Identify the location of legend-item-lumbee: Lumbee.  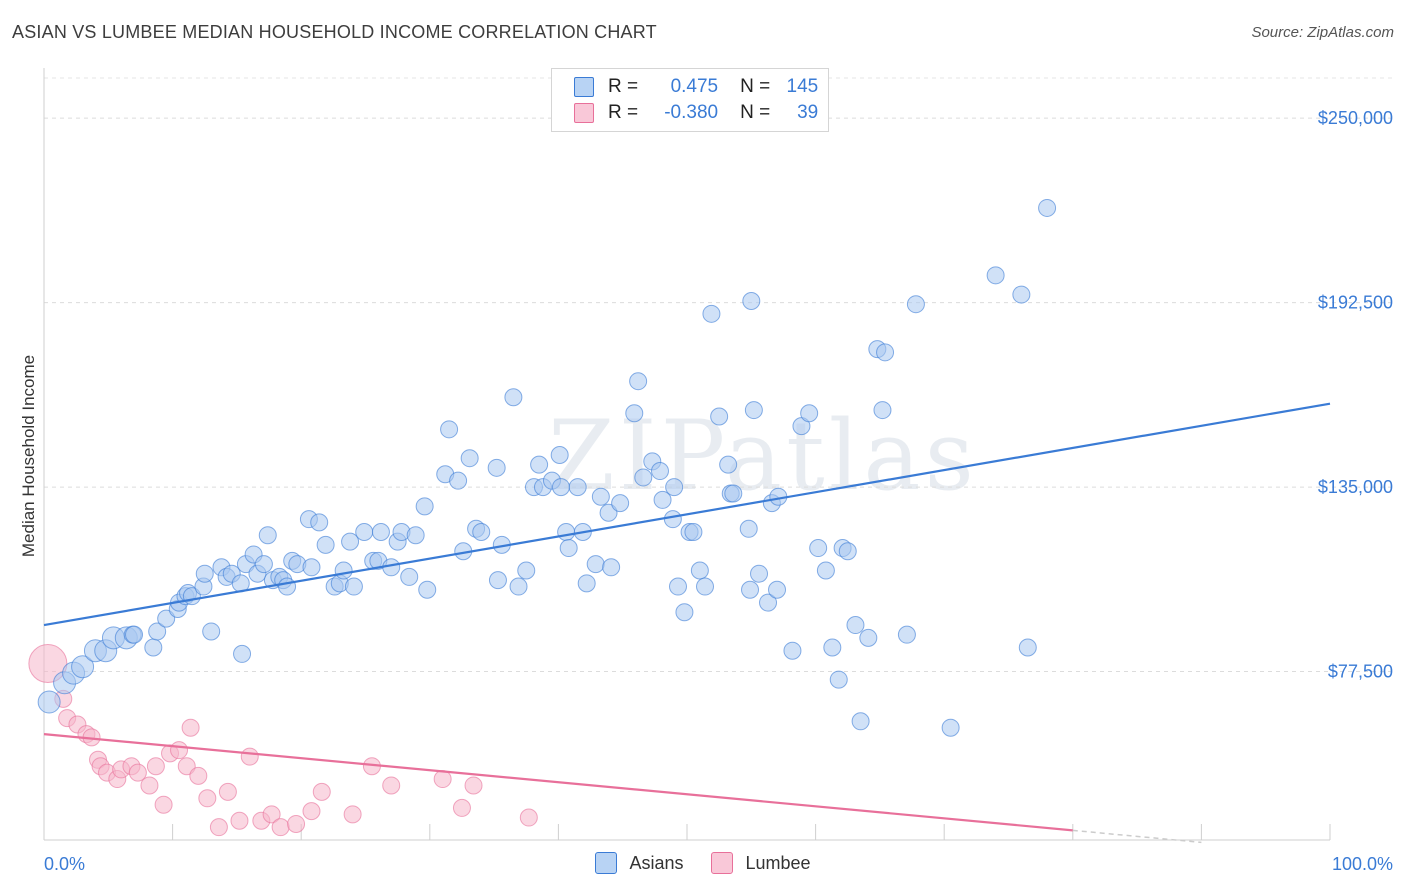
(761, 863).